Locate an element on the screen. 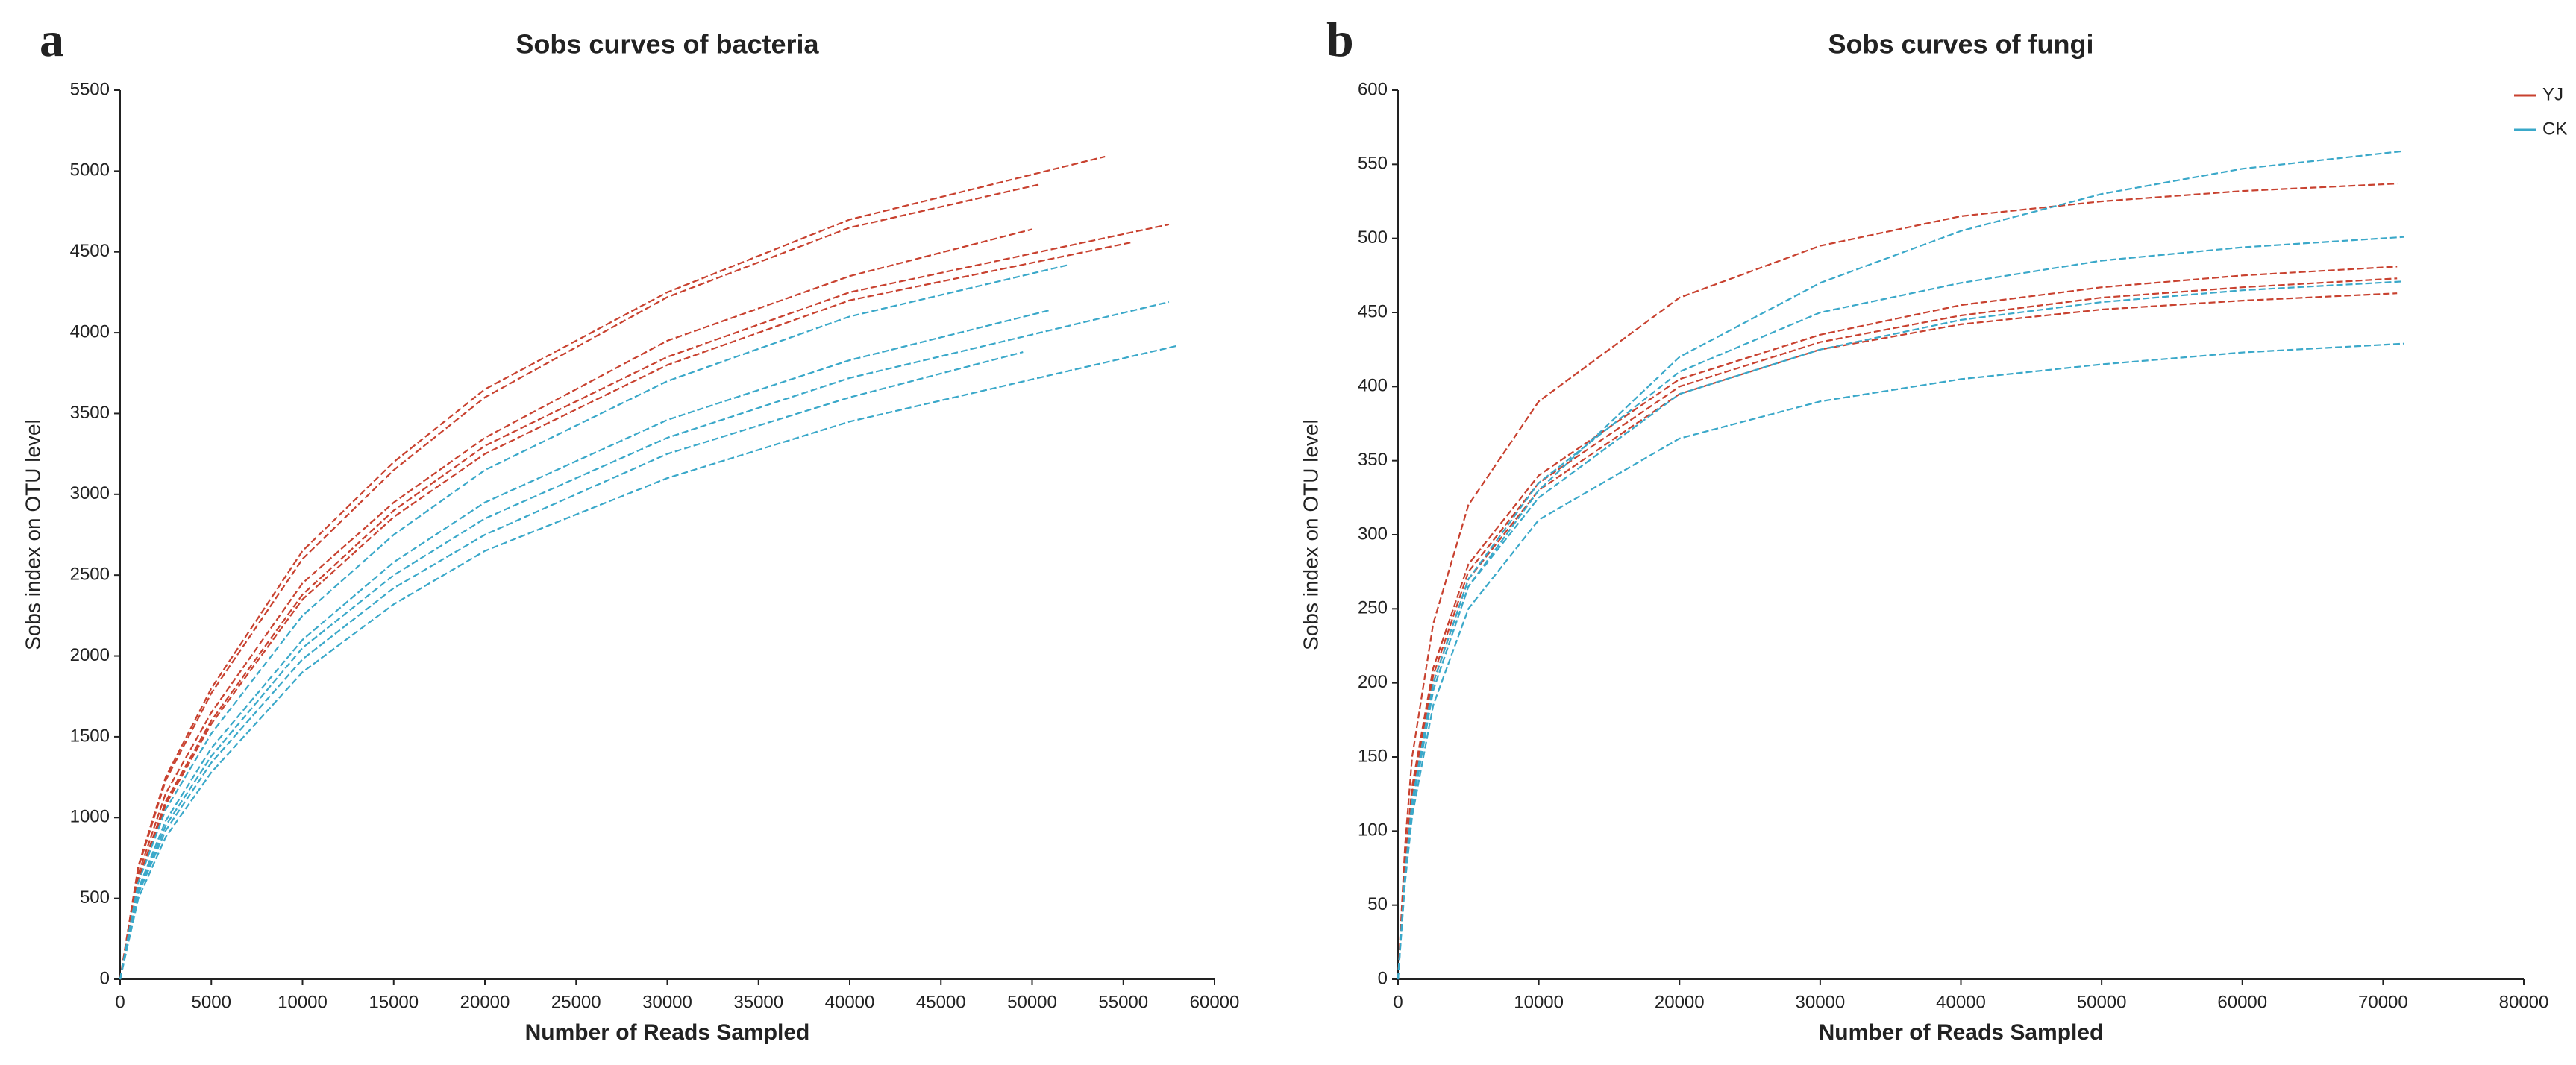 Image resolution: width=2576 pixels, height=1065 pixels. y-tick-label: 400 is located at coordinates (1373, 386).